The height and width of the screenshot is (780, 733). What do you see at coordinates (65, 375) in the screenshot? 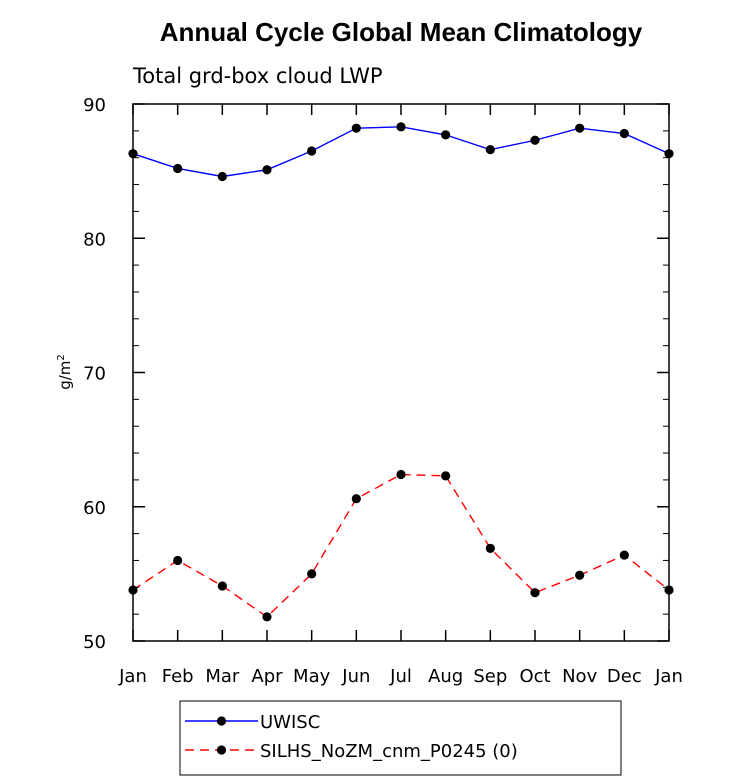
I see `y-axis-label-main: g/m` at bounding box center [65, 375].